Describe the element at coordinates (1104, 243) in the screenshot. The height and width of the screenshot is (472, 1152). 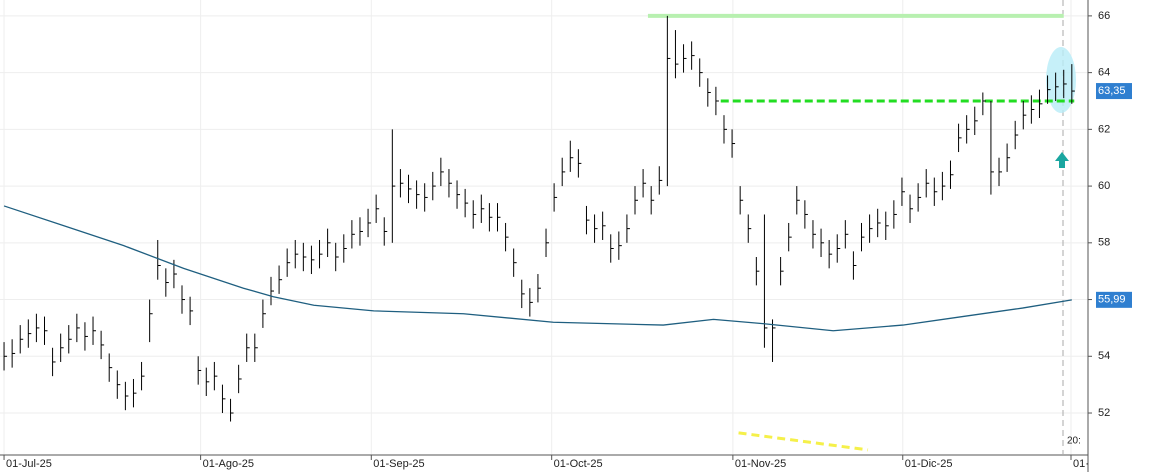
I see `y-tick-label: 58` at that location.